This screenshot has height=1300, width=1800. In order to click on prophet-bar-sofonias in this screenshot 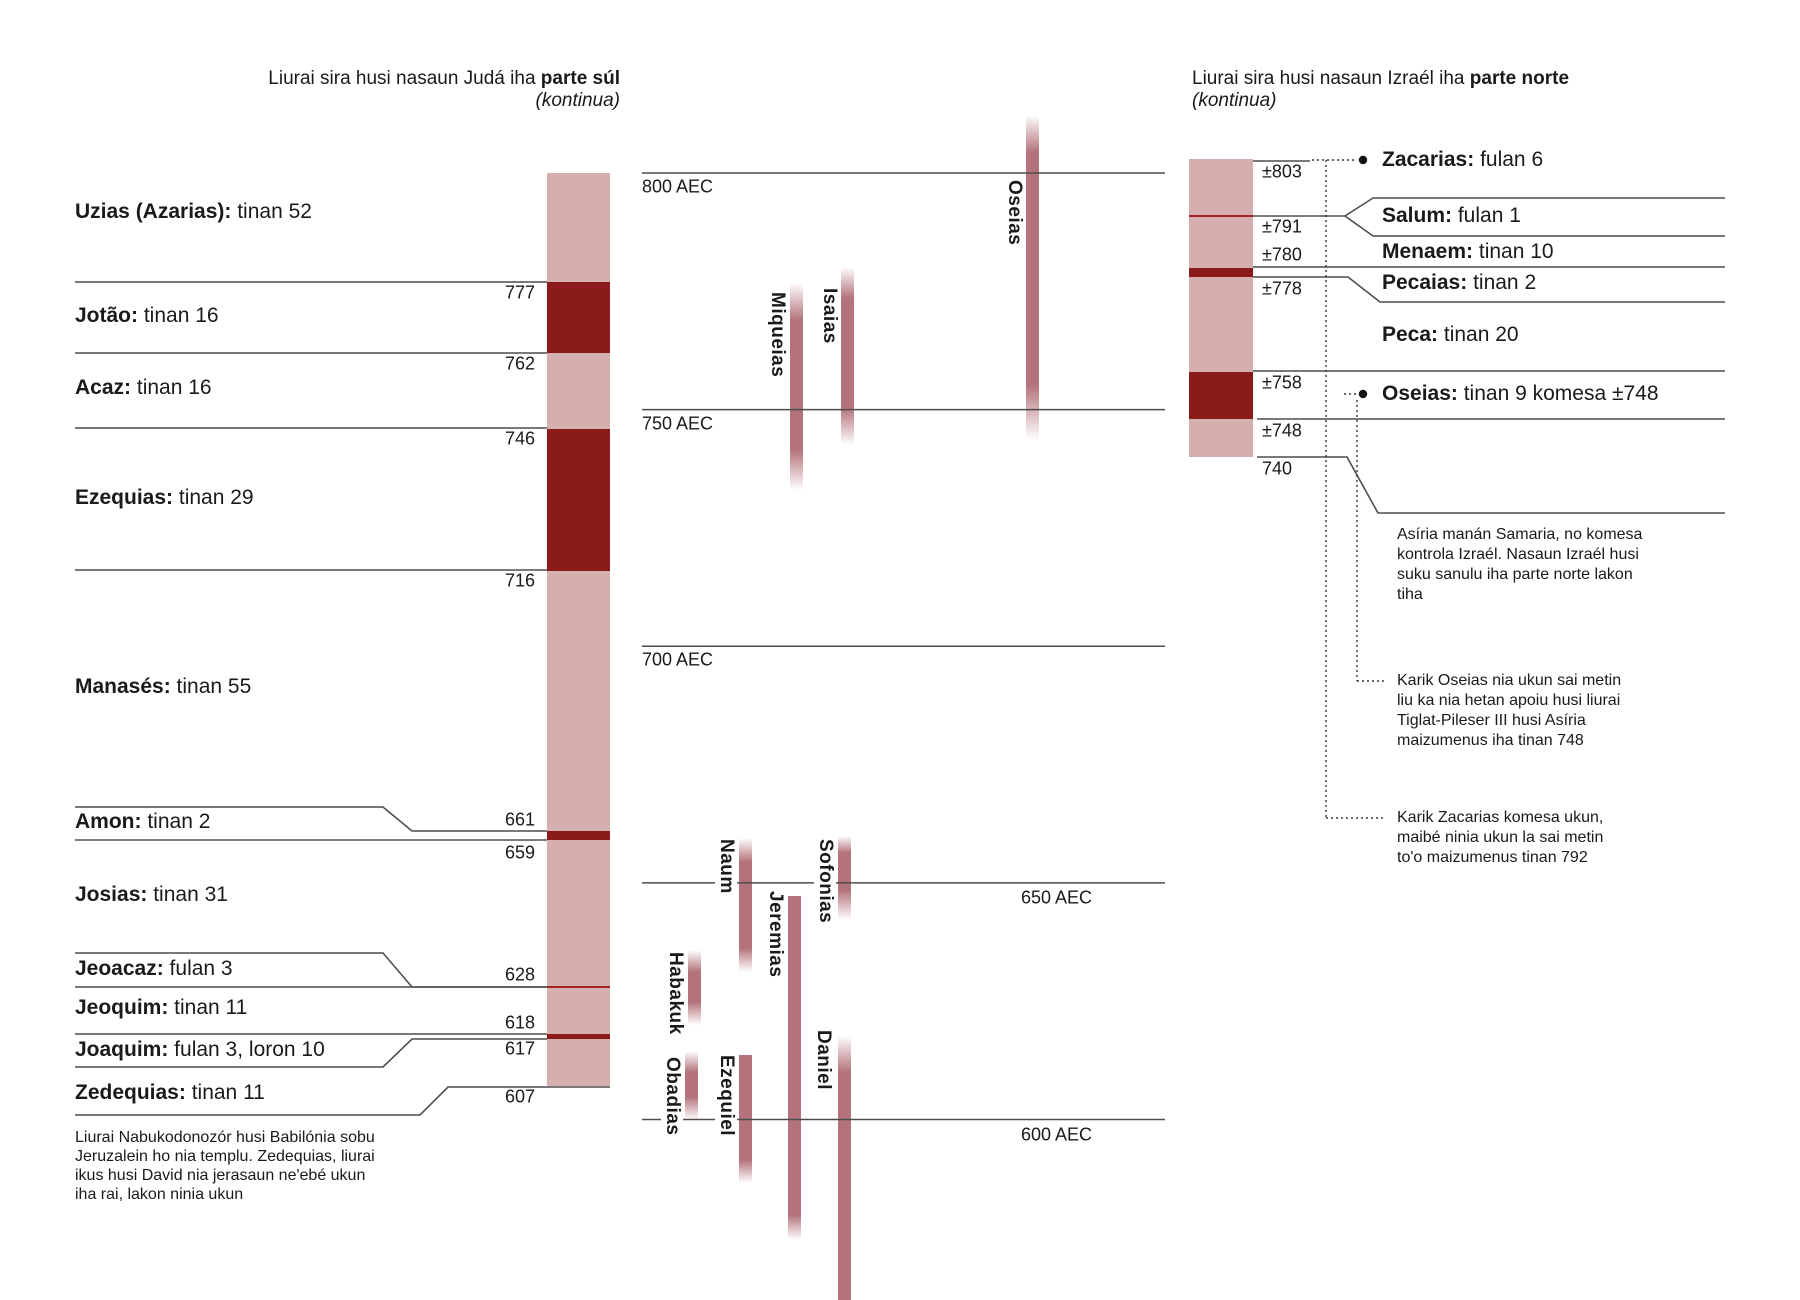, I will do `click(844, 878)`.